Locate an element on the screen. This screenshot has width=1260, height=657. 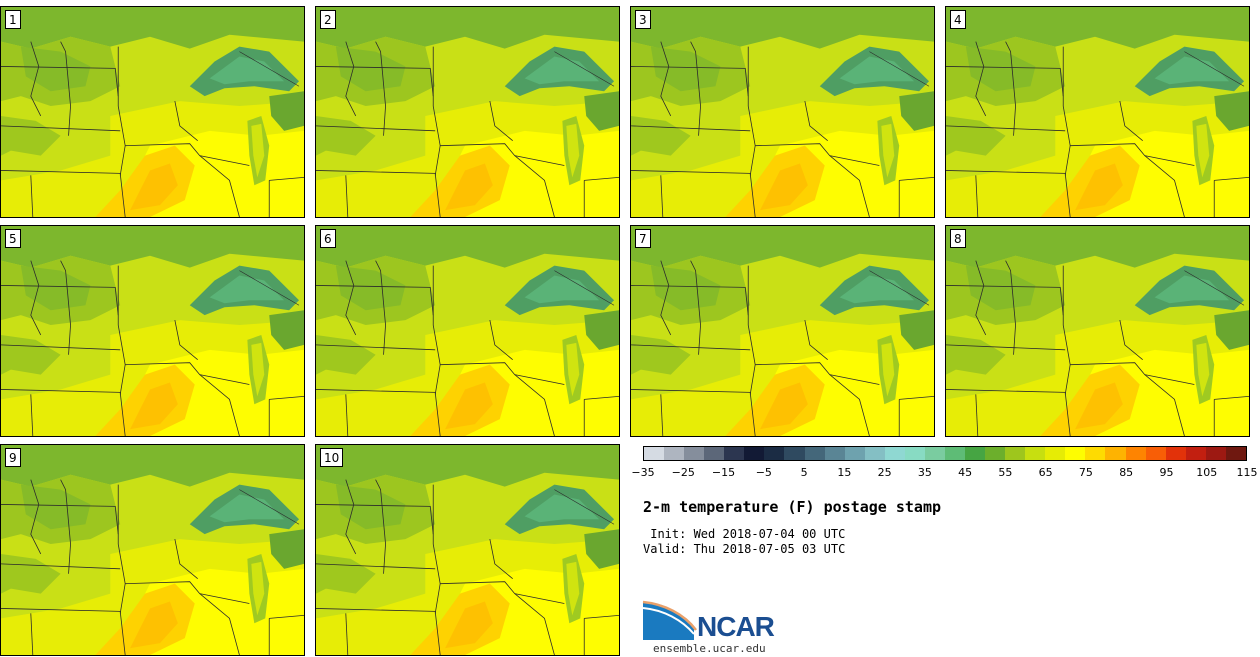
colorbar-tick-label: 115 is located at coordinates (1247, 472).